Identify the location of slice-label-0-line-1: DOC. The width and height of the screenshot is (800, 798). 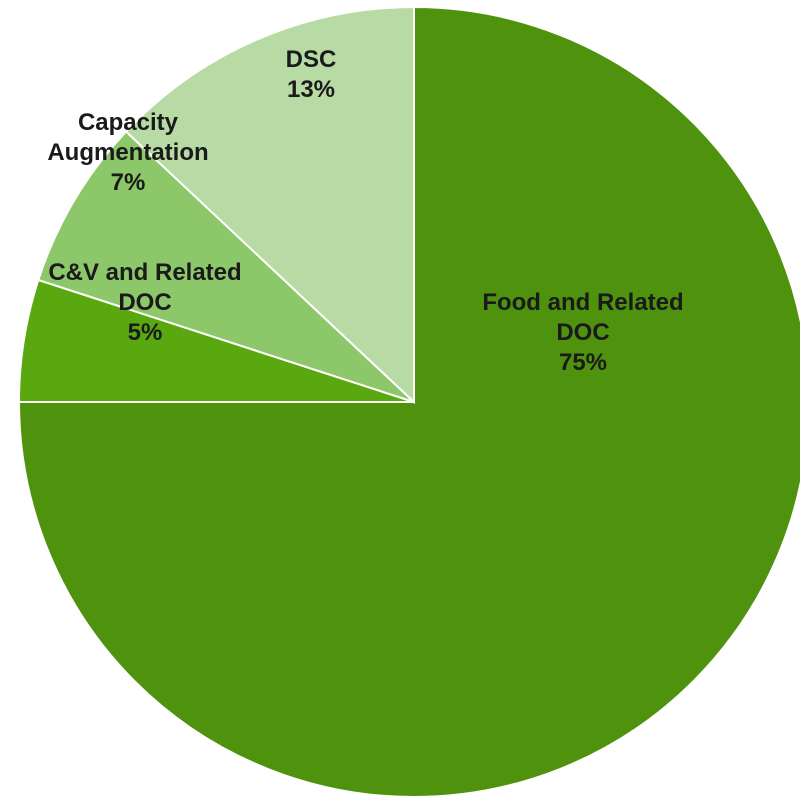
(582, 332).